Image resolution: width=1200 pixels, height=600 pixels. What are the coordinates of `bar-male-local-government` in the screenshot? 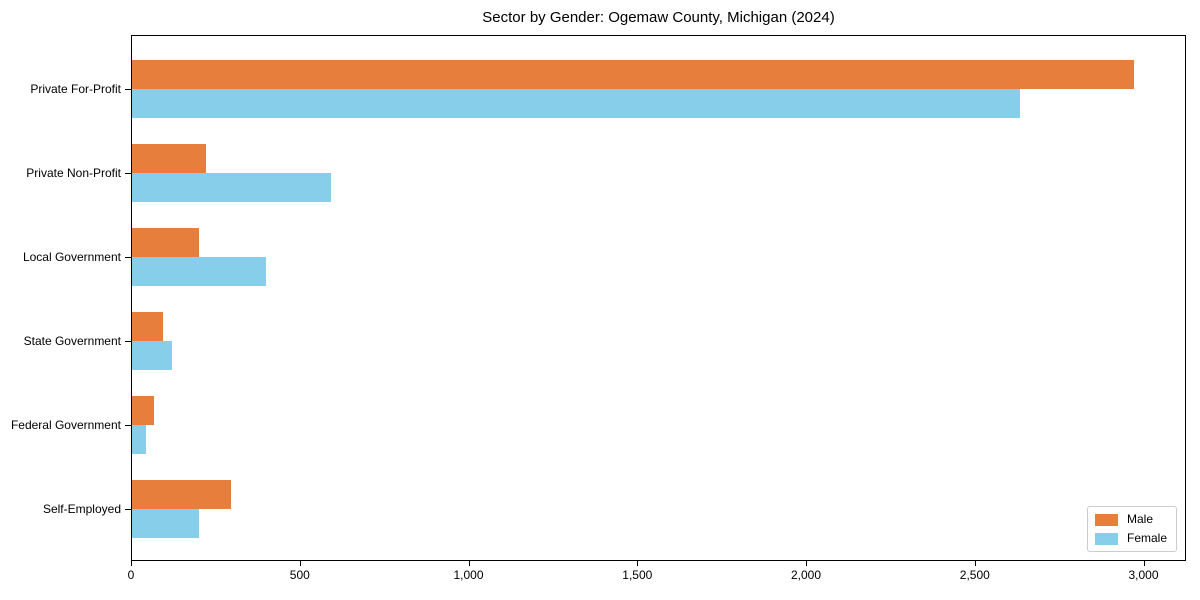 It's located at (165, 242).